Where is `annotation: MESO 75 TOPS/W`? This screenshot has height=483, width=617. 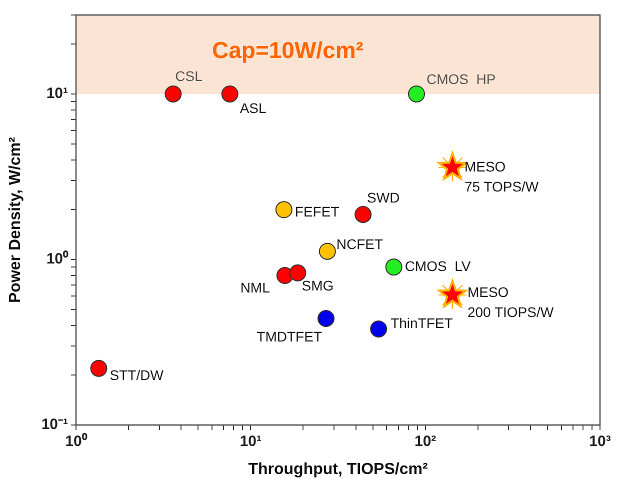
annotation: MESO 75 TOPS/W is located at coordinates (502, 176).